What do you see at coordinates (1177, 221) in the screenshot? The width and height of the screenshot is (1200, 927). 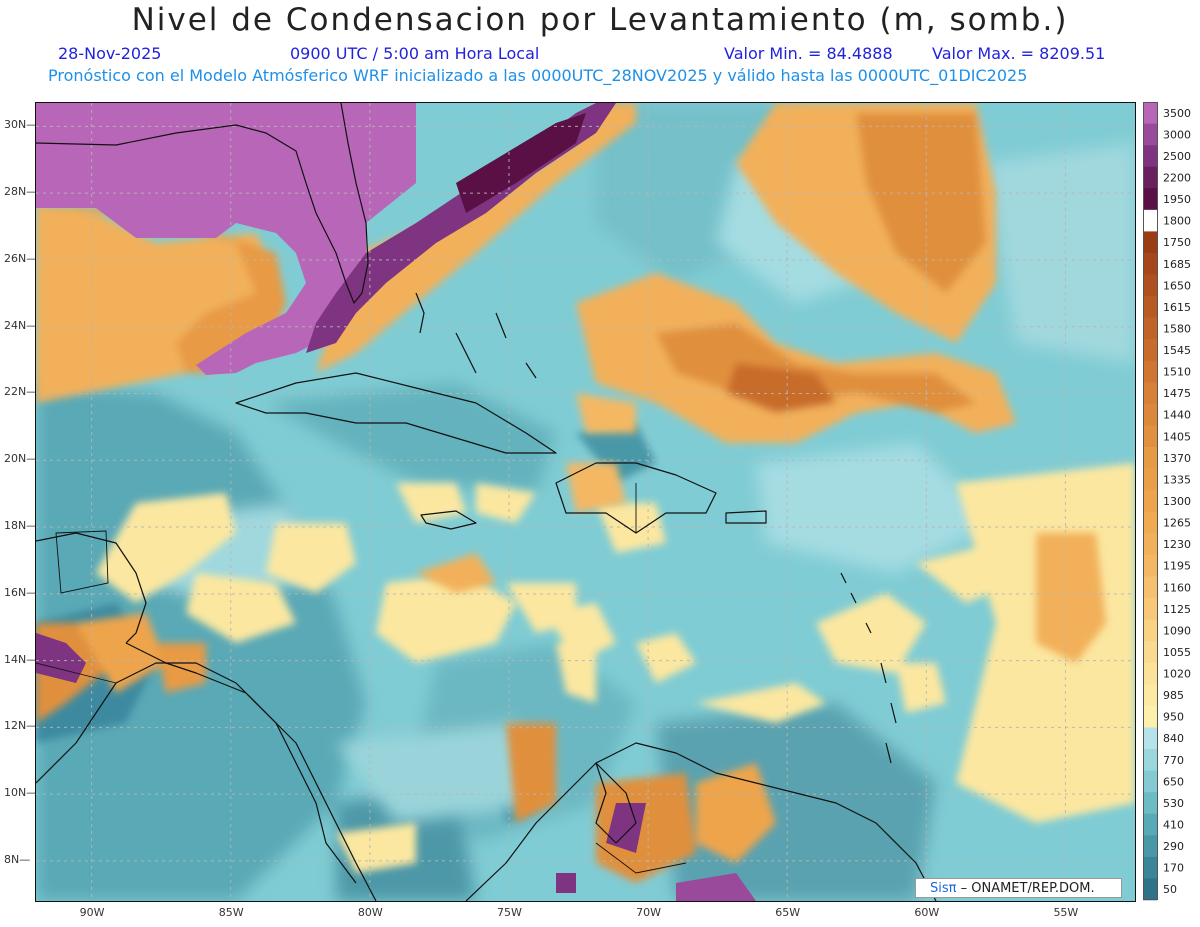 I see `colorbar-label: 1800` at bounding box center [1177, 221].